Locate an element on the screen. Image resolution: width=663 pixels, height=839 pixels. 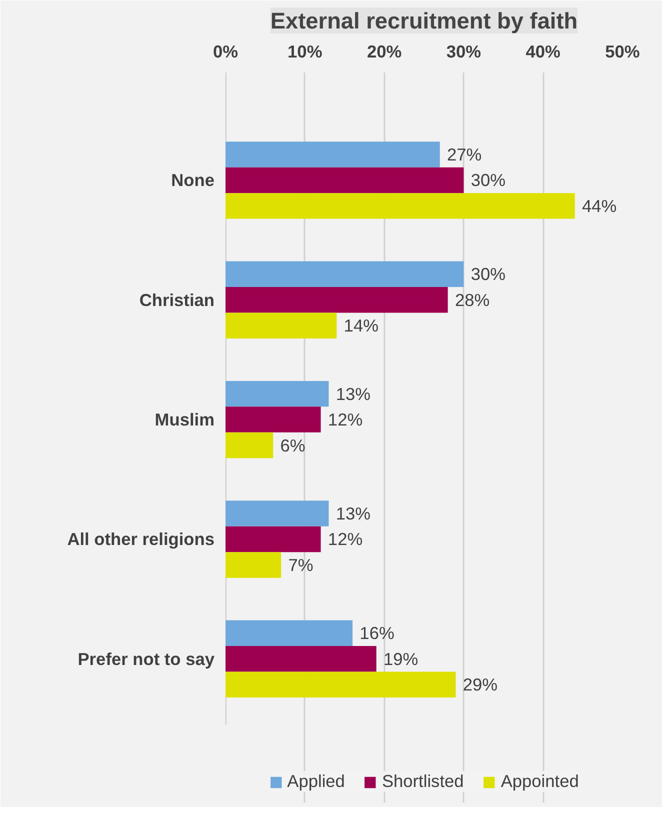
text: 44% is located at coordinates (599, 206).